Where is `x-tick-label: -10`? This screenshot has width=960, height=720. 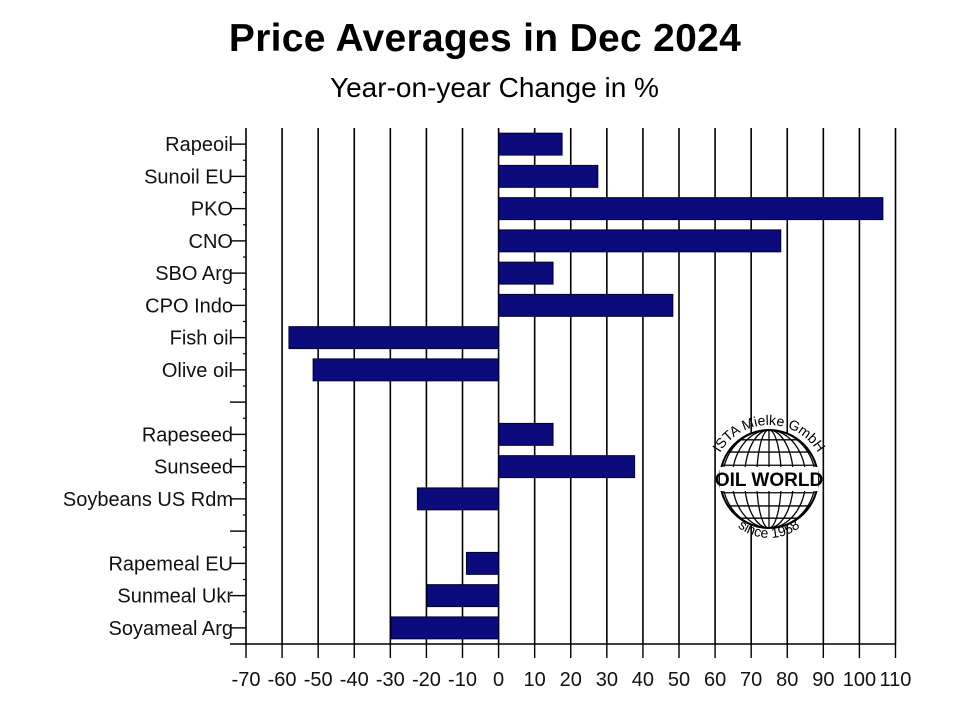 x-tick-label: -10 is located at coordinates (462, 680).